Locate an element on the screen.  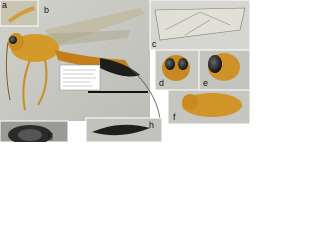
panel-letter: d is located at coordinates (161, 83).